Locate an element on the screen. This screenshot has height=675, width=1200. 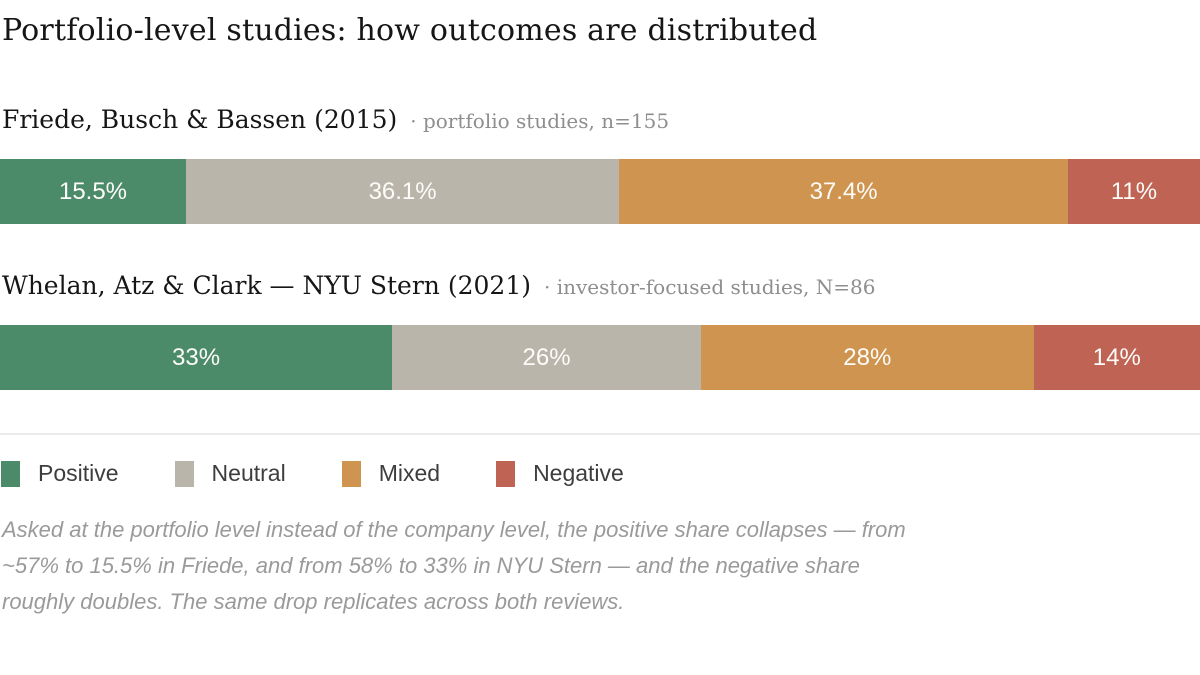
bar-segment-value: 28% is located at coordinates (867, 357).